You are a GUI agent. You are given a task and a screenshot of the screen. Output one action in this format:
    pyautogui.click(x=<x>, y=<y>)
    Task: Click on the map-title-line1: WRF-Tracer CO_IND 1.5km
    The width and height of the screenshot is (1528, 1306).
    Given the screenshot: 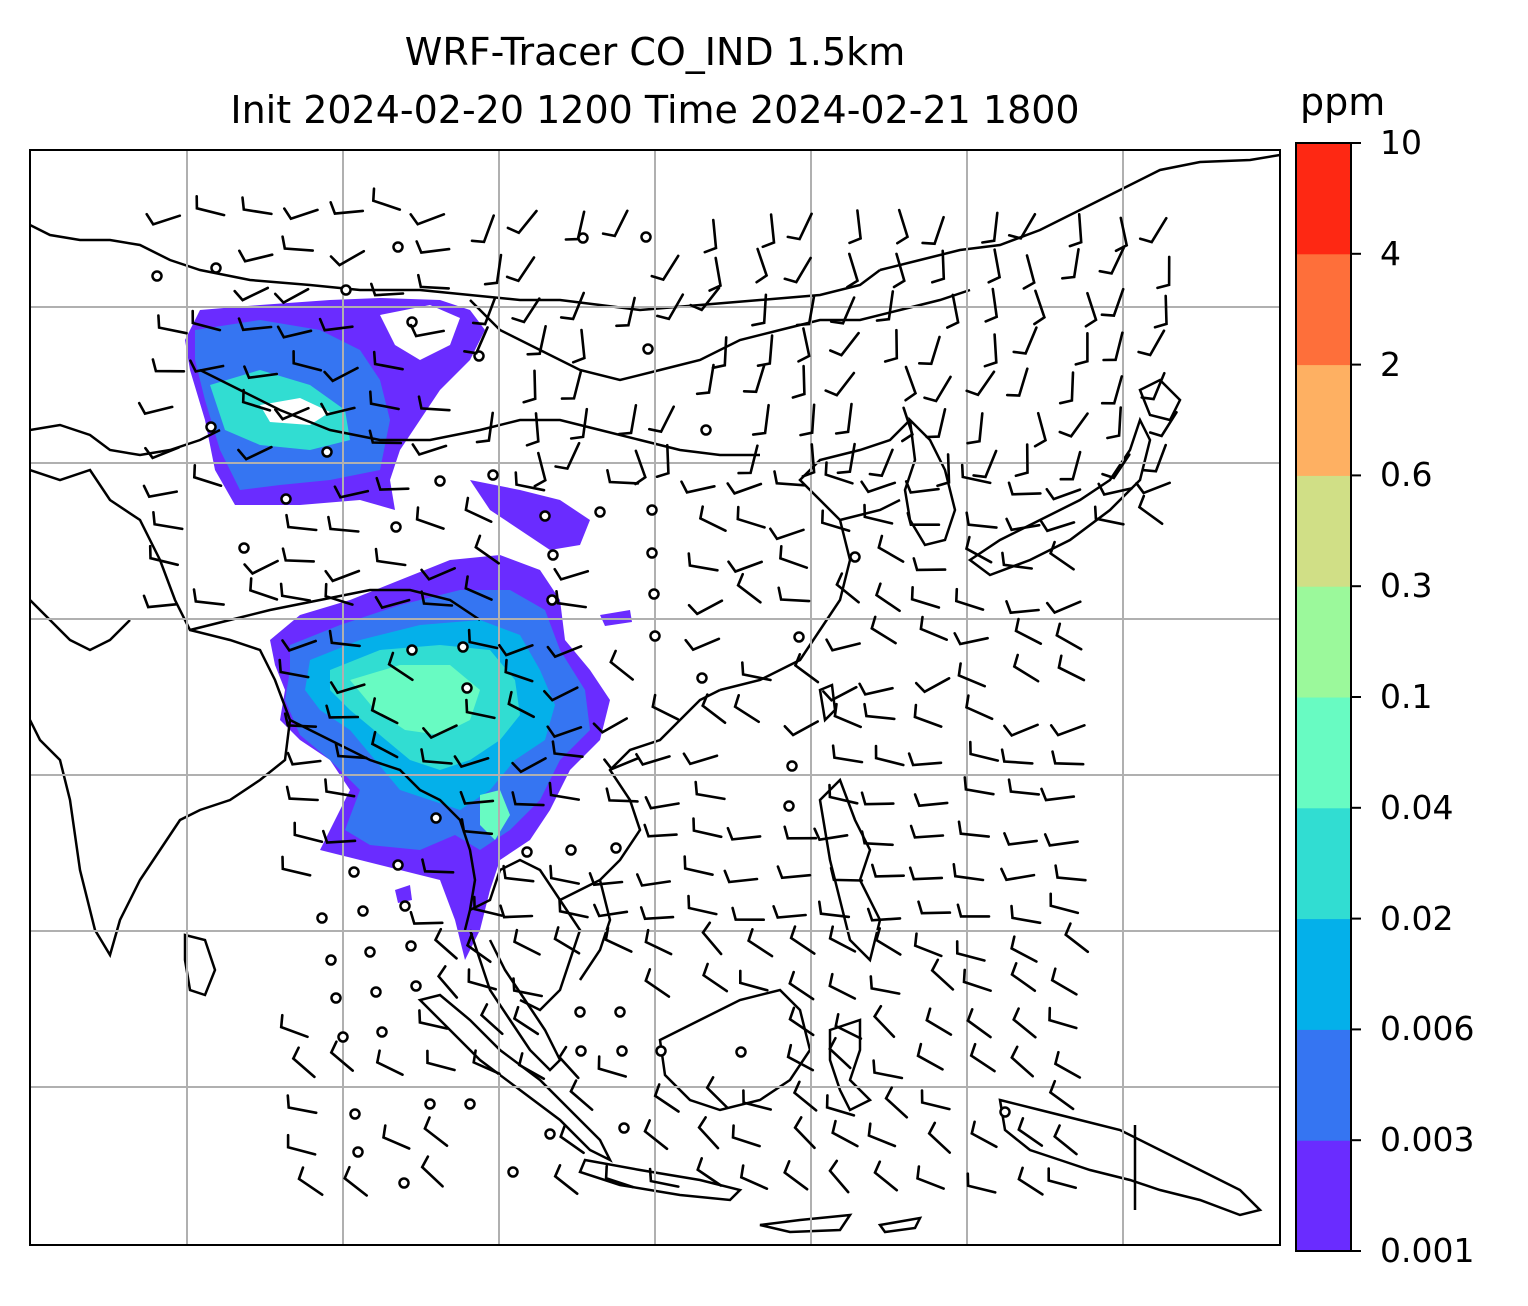 What is the action you would take?
    pyautogui.click(x=655, y=52)
    